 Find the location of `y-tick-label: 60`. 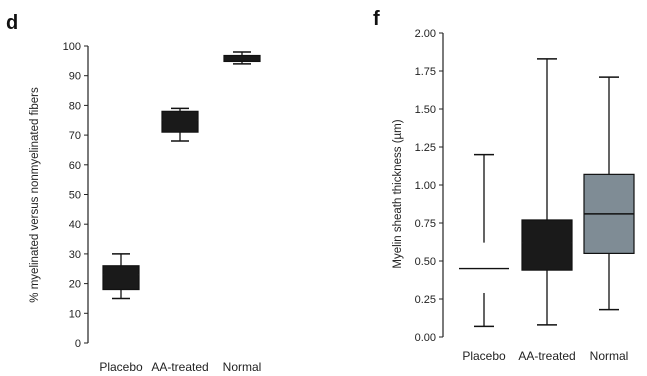

y-tick-label: 60 is located at coordinates (75, 166).